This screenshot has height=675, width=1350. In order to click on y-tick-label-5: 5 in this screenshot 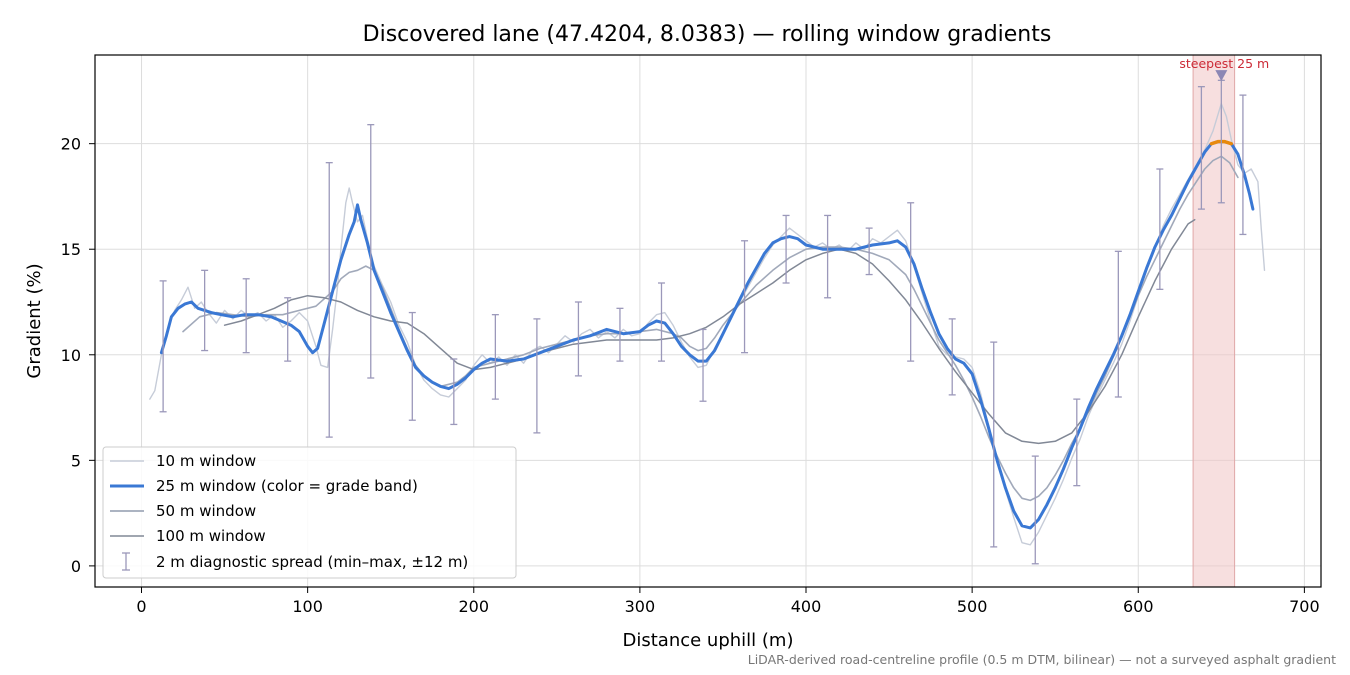, I will do `click(76, 460)`.